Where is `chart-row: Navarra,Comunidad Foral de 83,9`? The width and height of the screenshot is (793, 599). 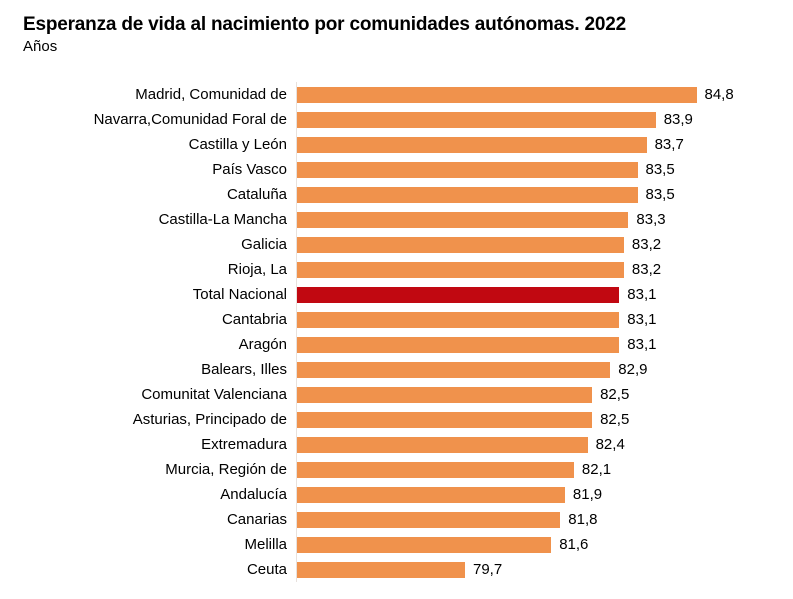
chart-row: Navarra,Comunidad Foral de 83,9 is located at coordinates (408, 119).